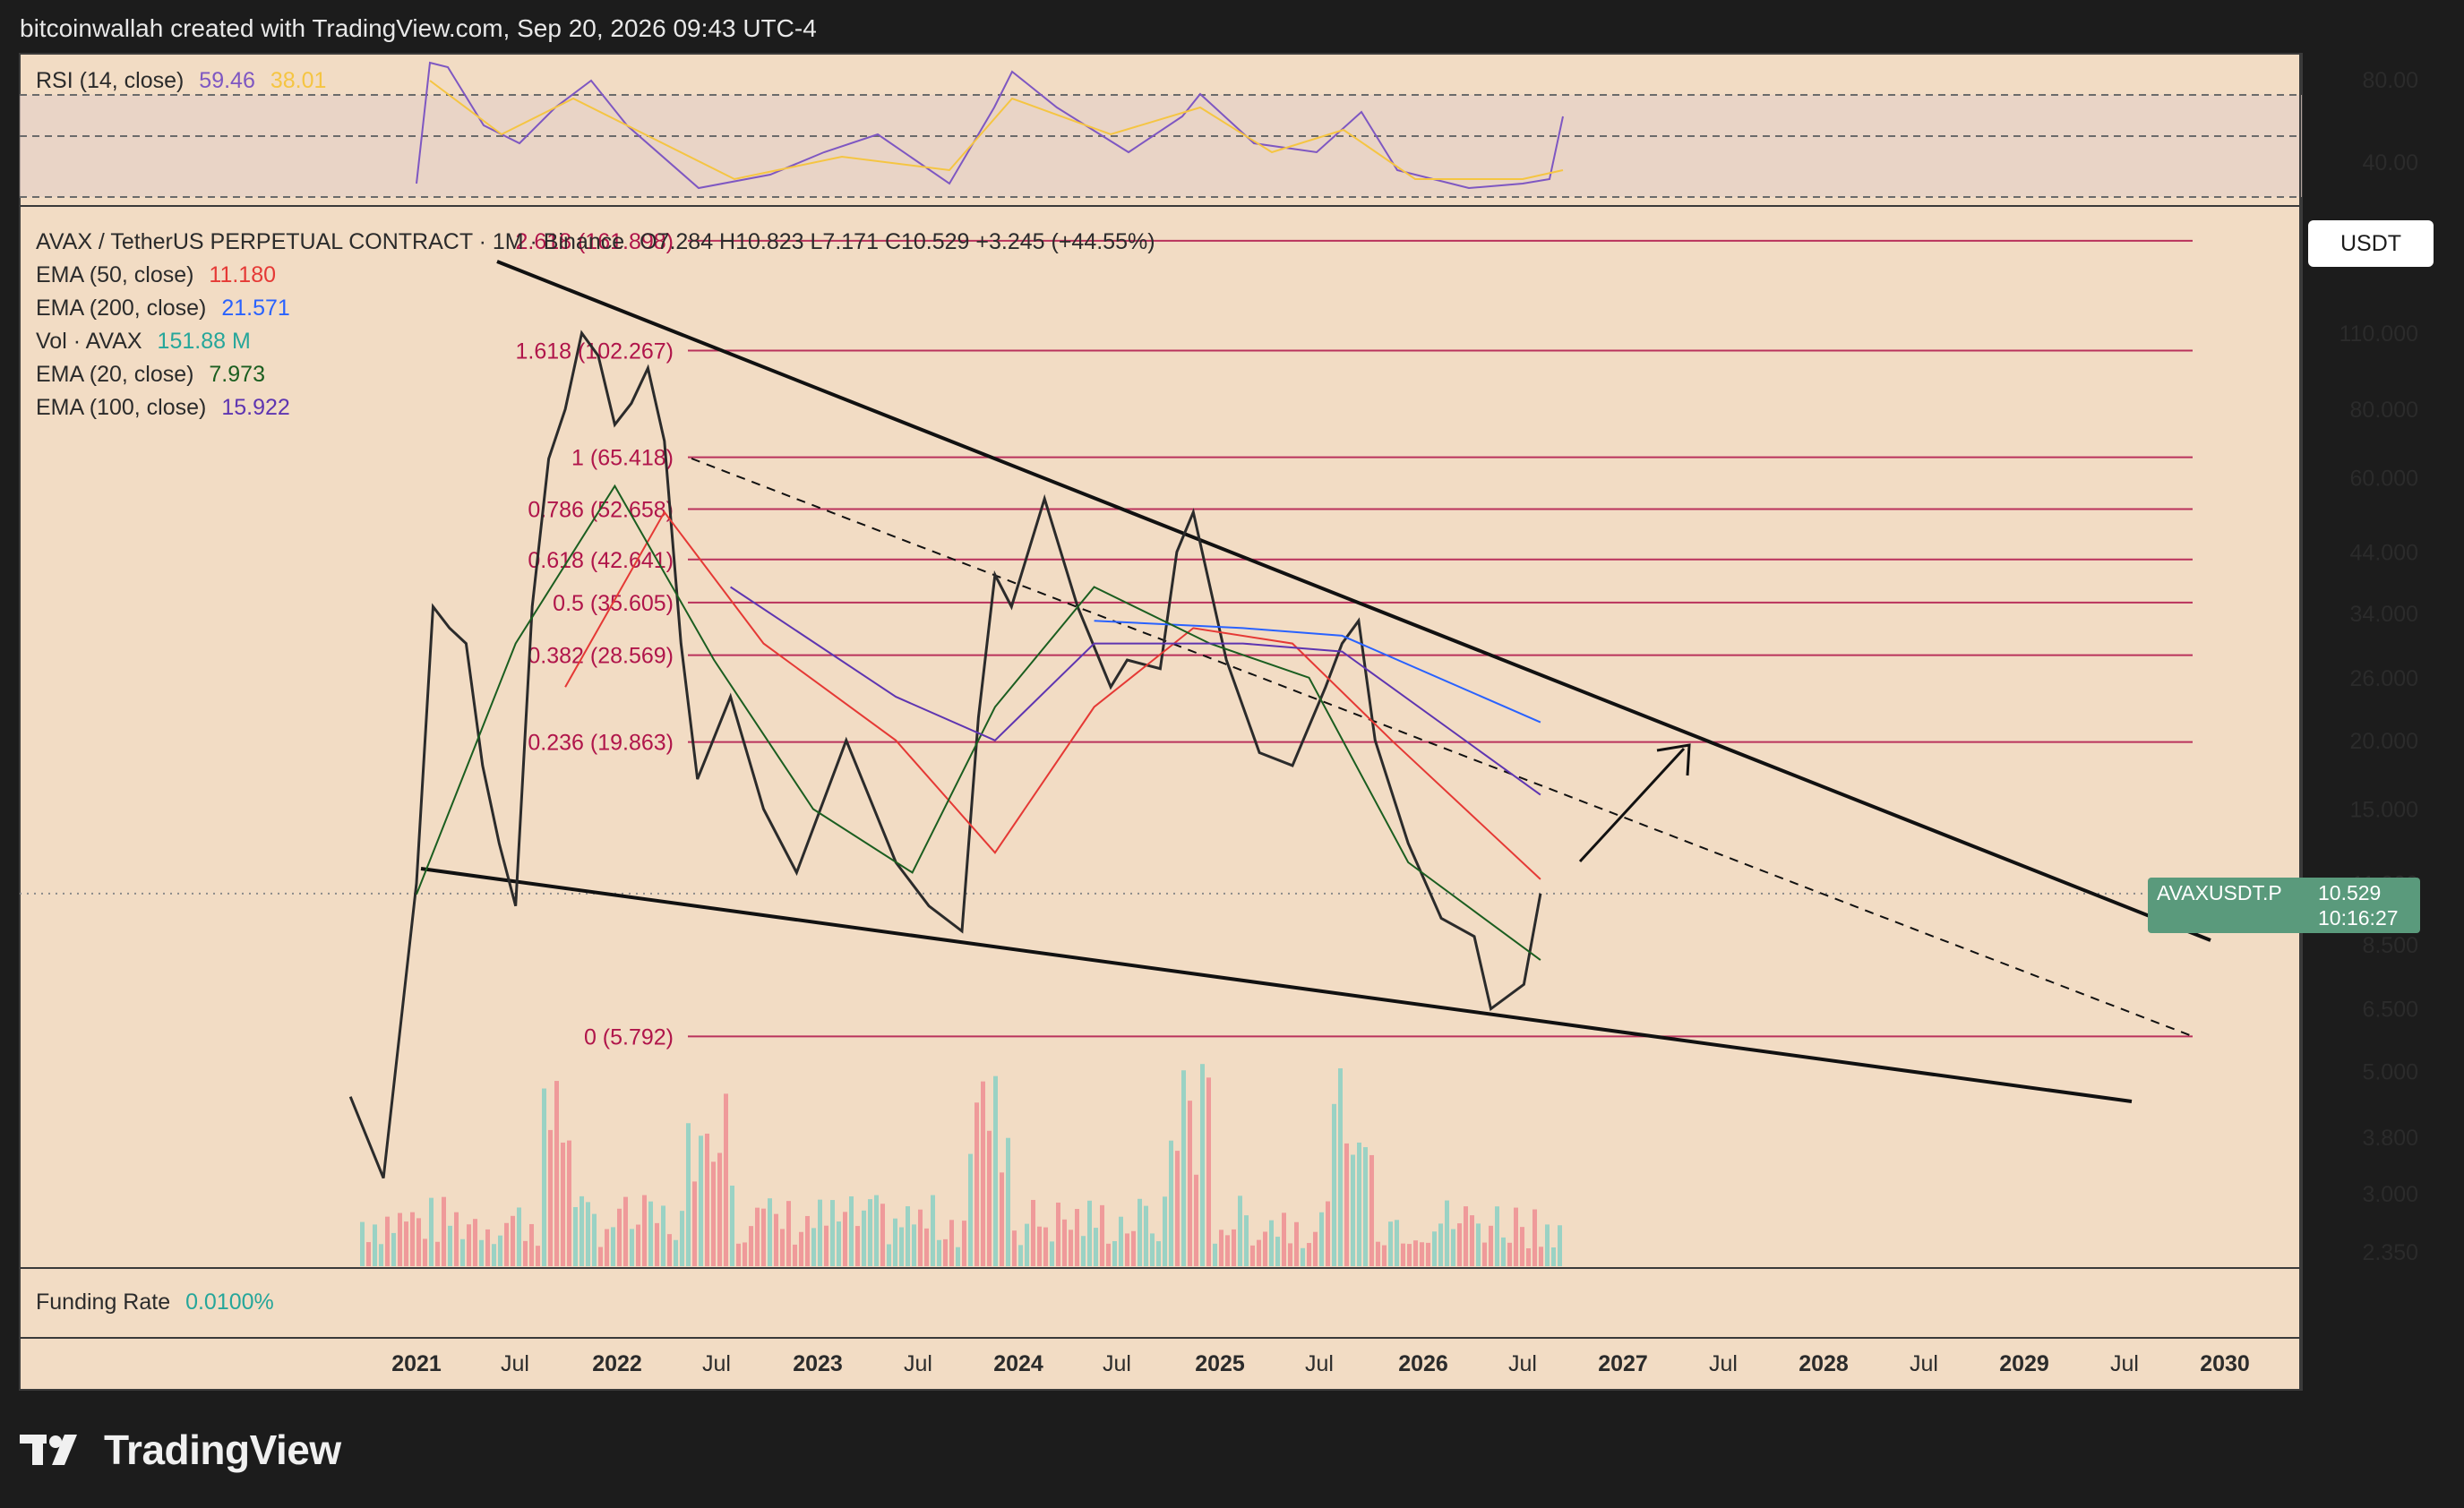  Describe the element at coordinates (2371, 243) in the screenshot. I see `currency-selector: USDT` at that location.